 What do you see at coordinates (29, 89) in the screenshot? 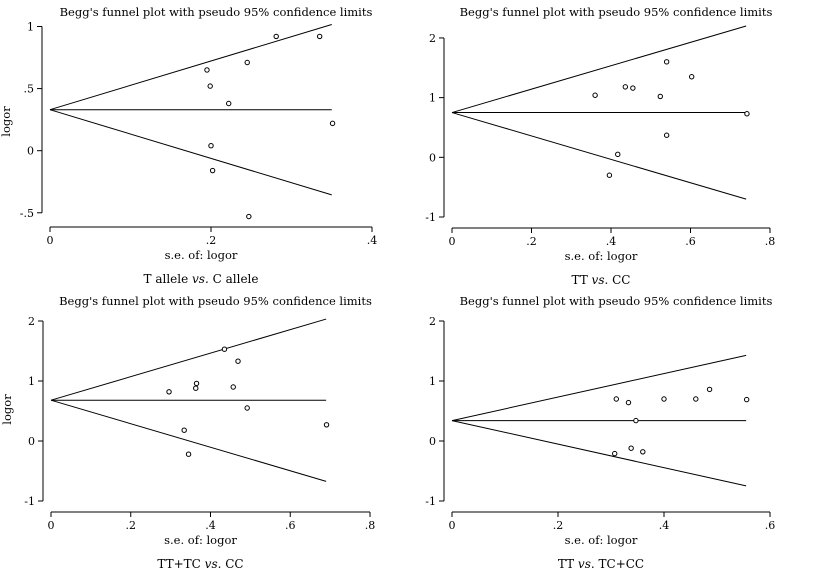
I see `y-tick-label: .5` at bounding box center [29, 89].